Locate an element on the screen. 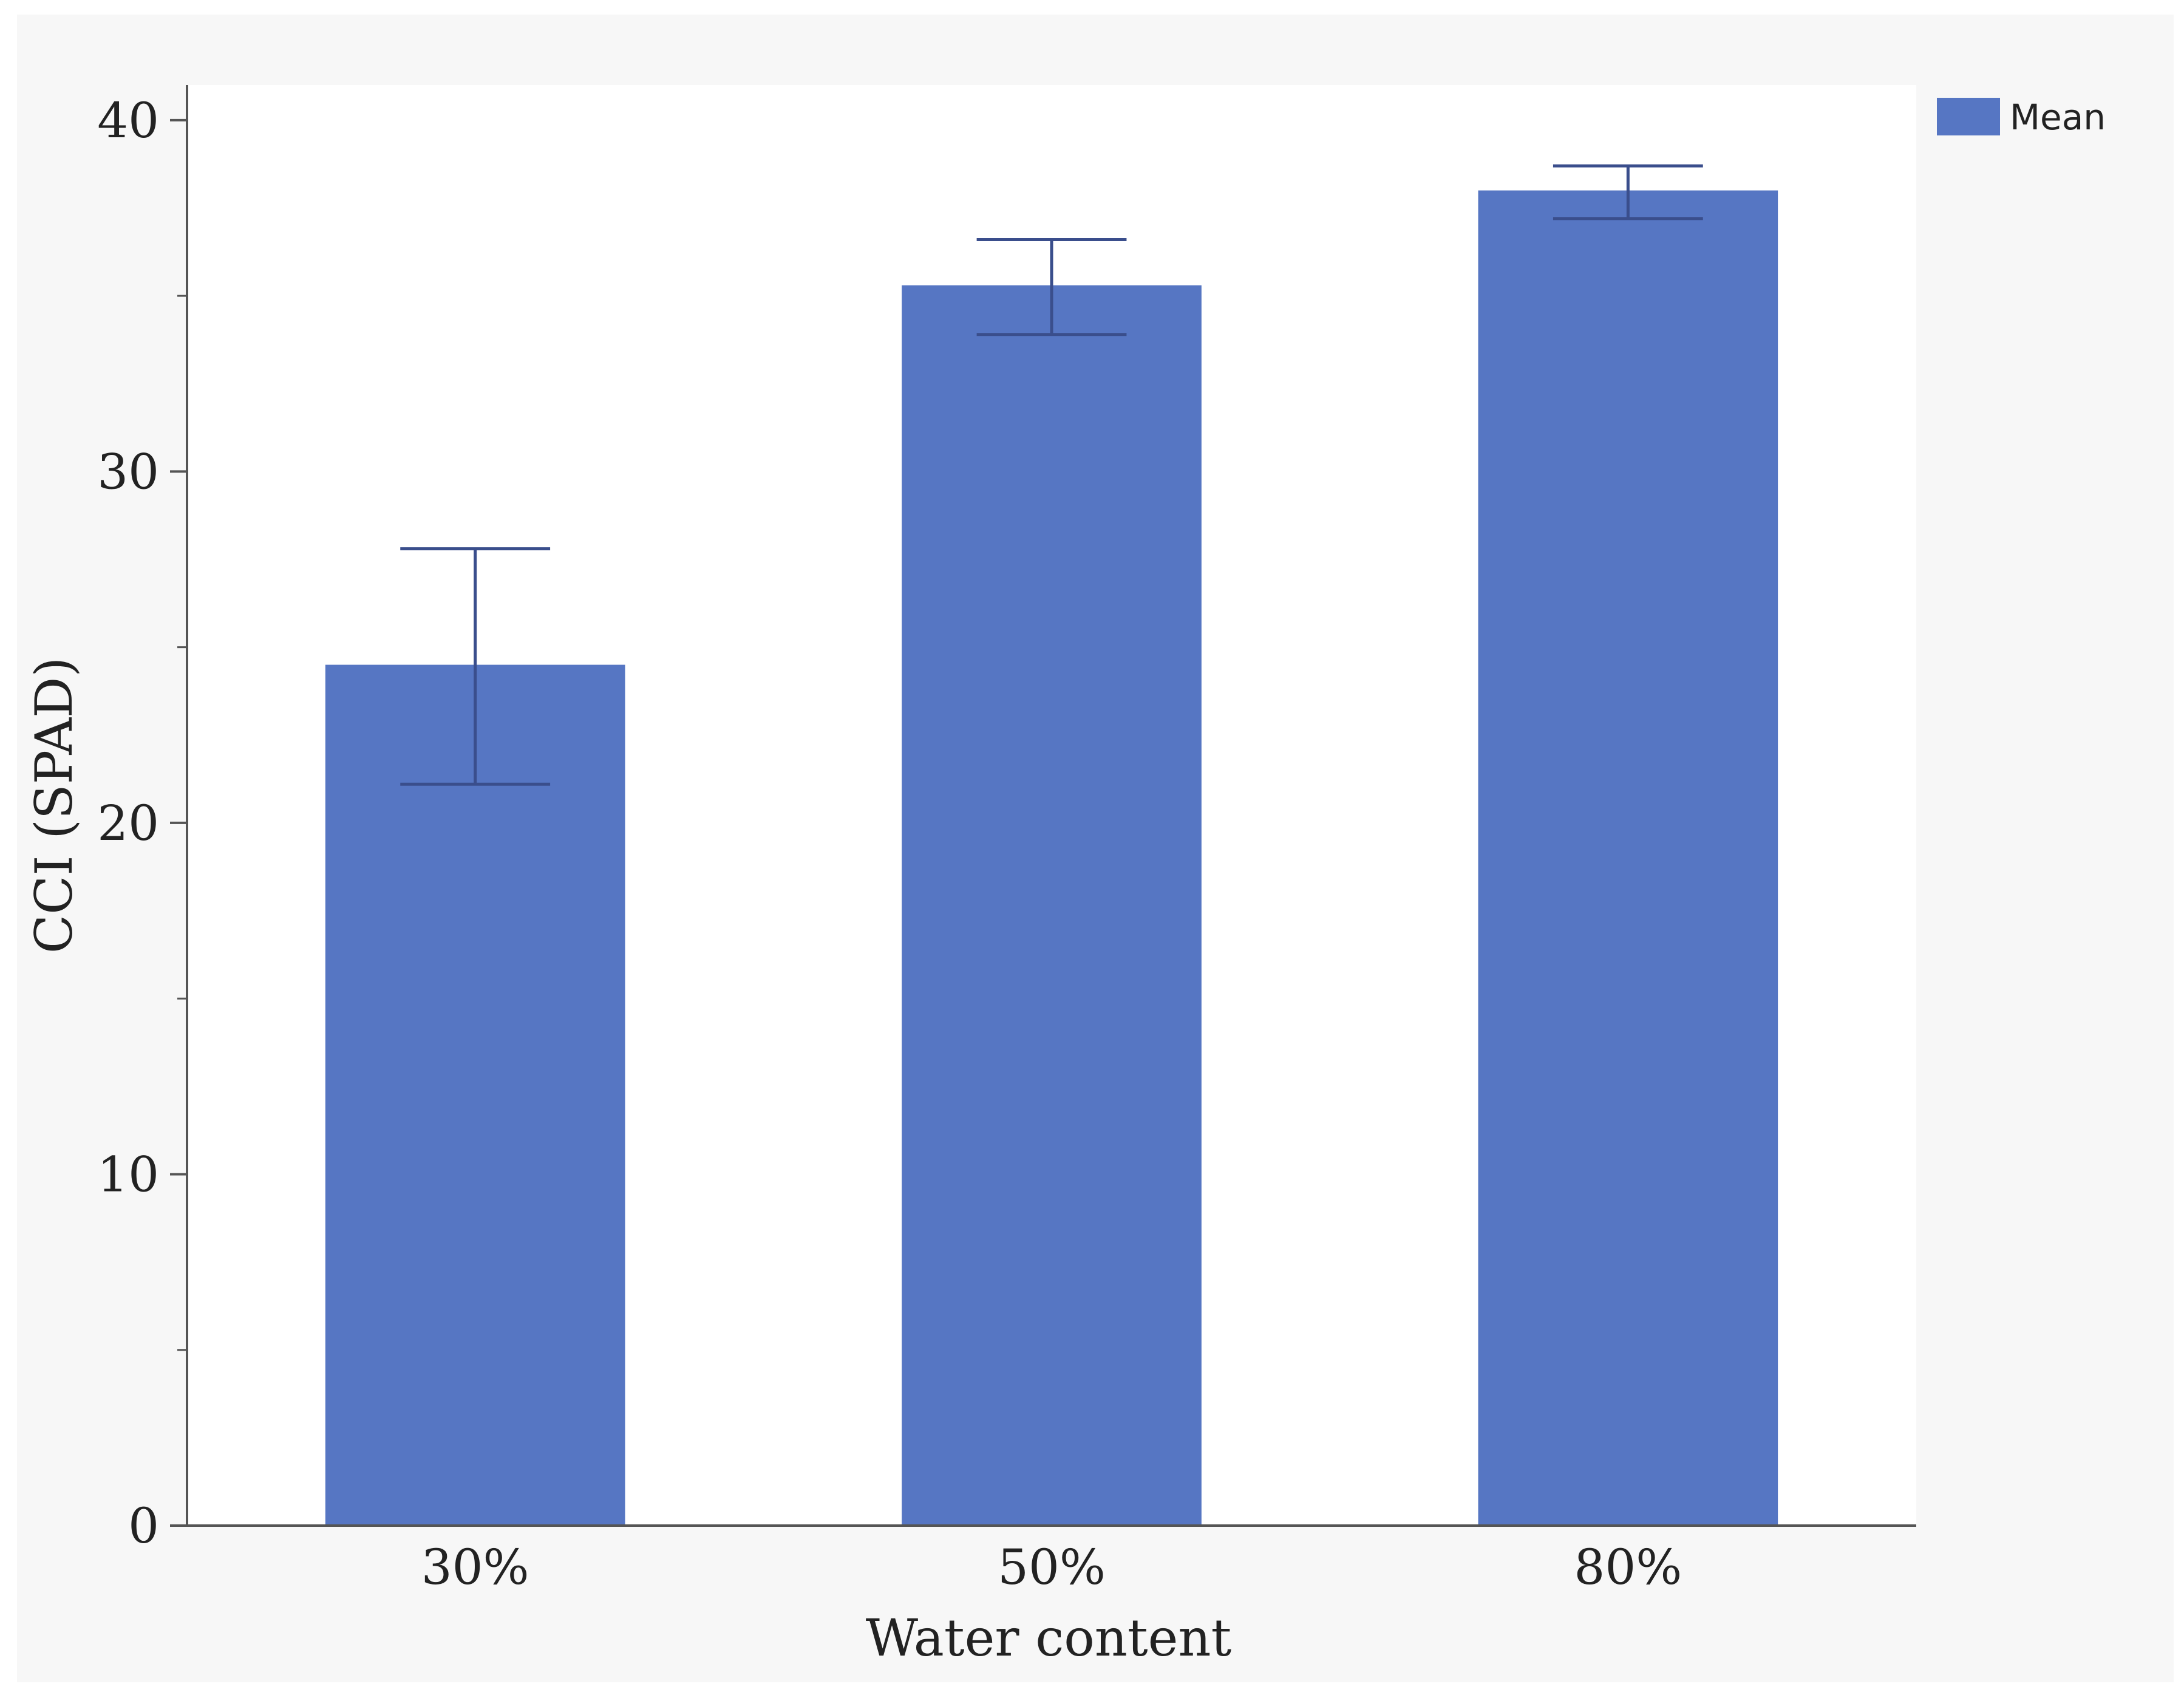  bar-30pct is located at coordinates (475, 1095).